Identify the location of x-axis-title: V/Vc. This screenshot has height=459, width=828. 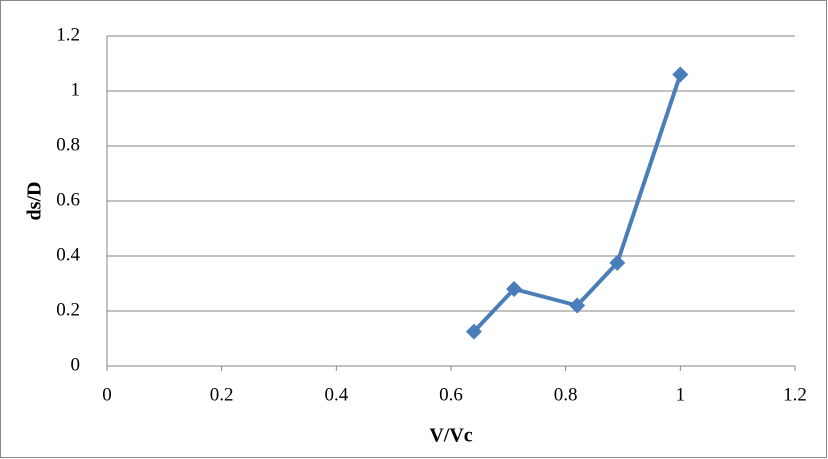
(450, 436).